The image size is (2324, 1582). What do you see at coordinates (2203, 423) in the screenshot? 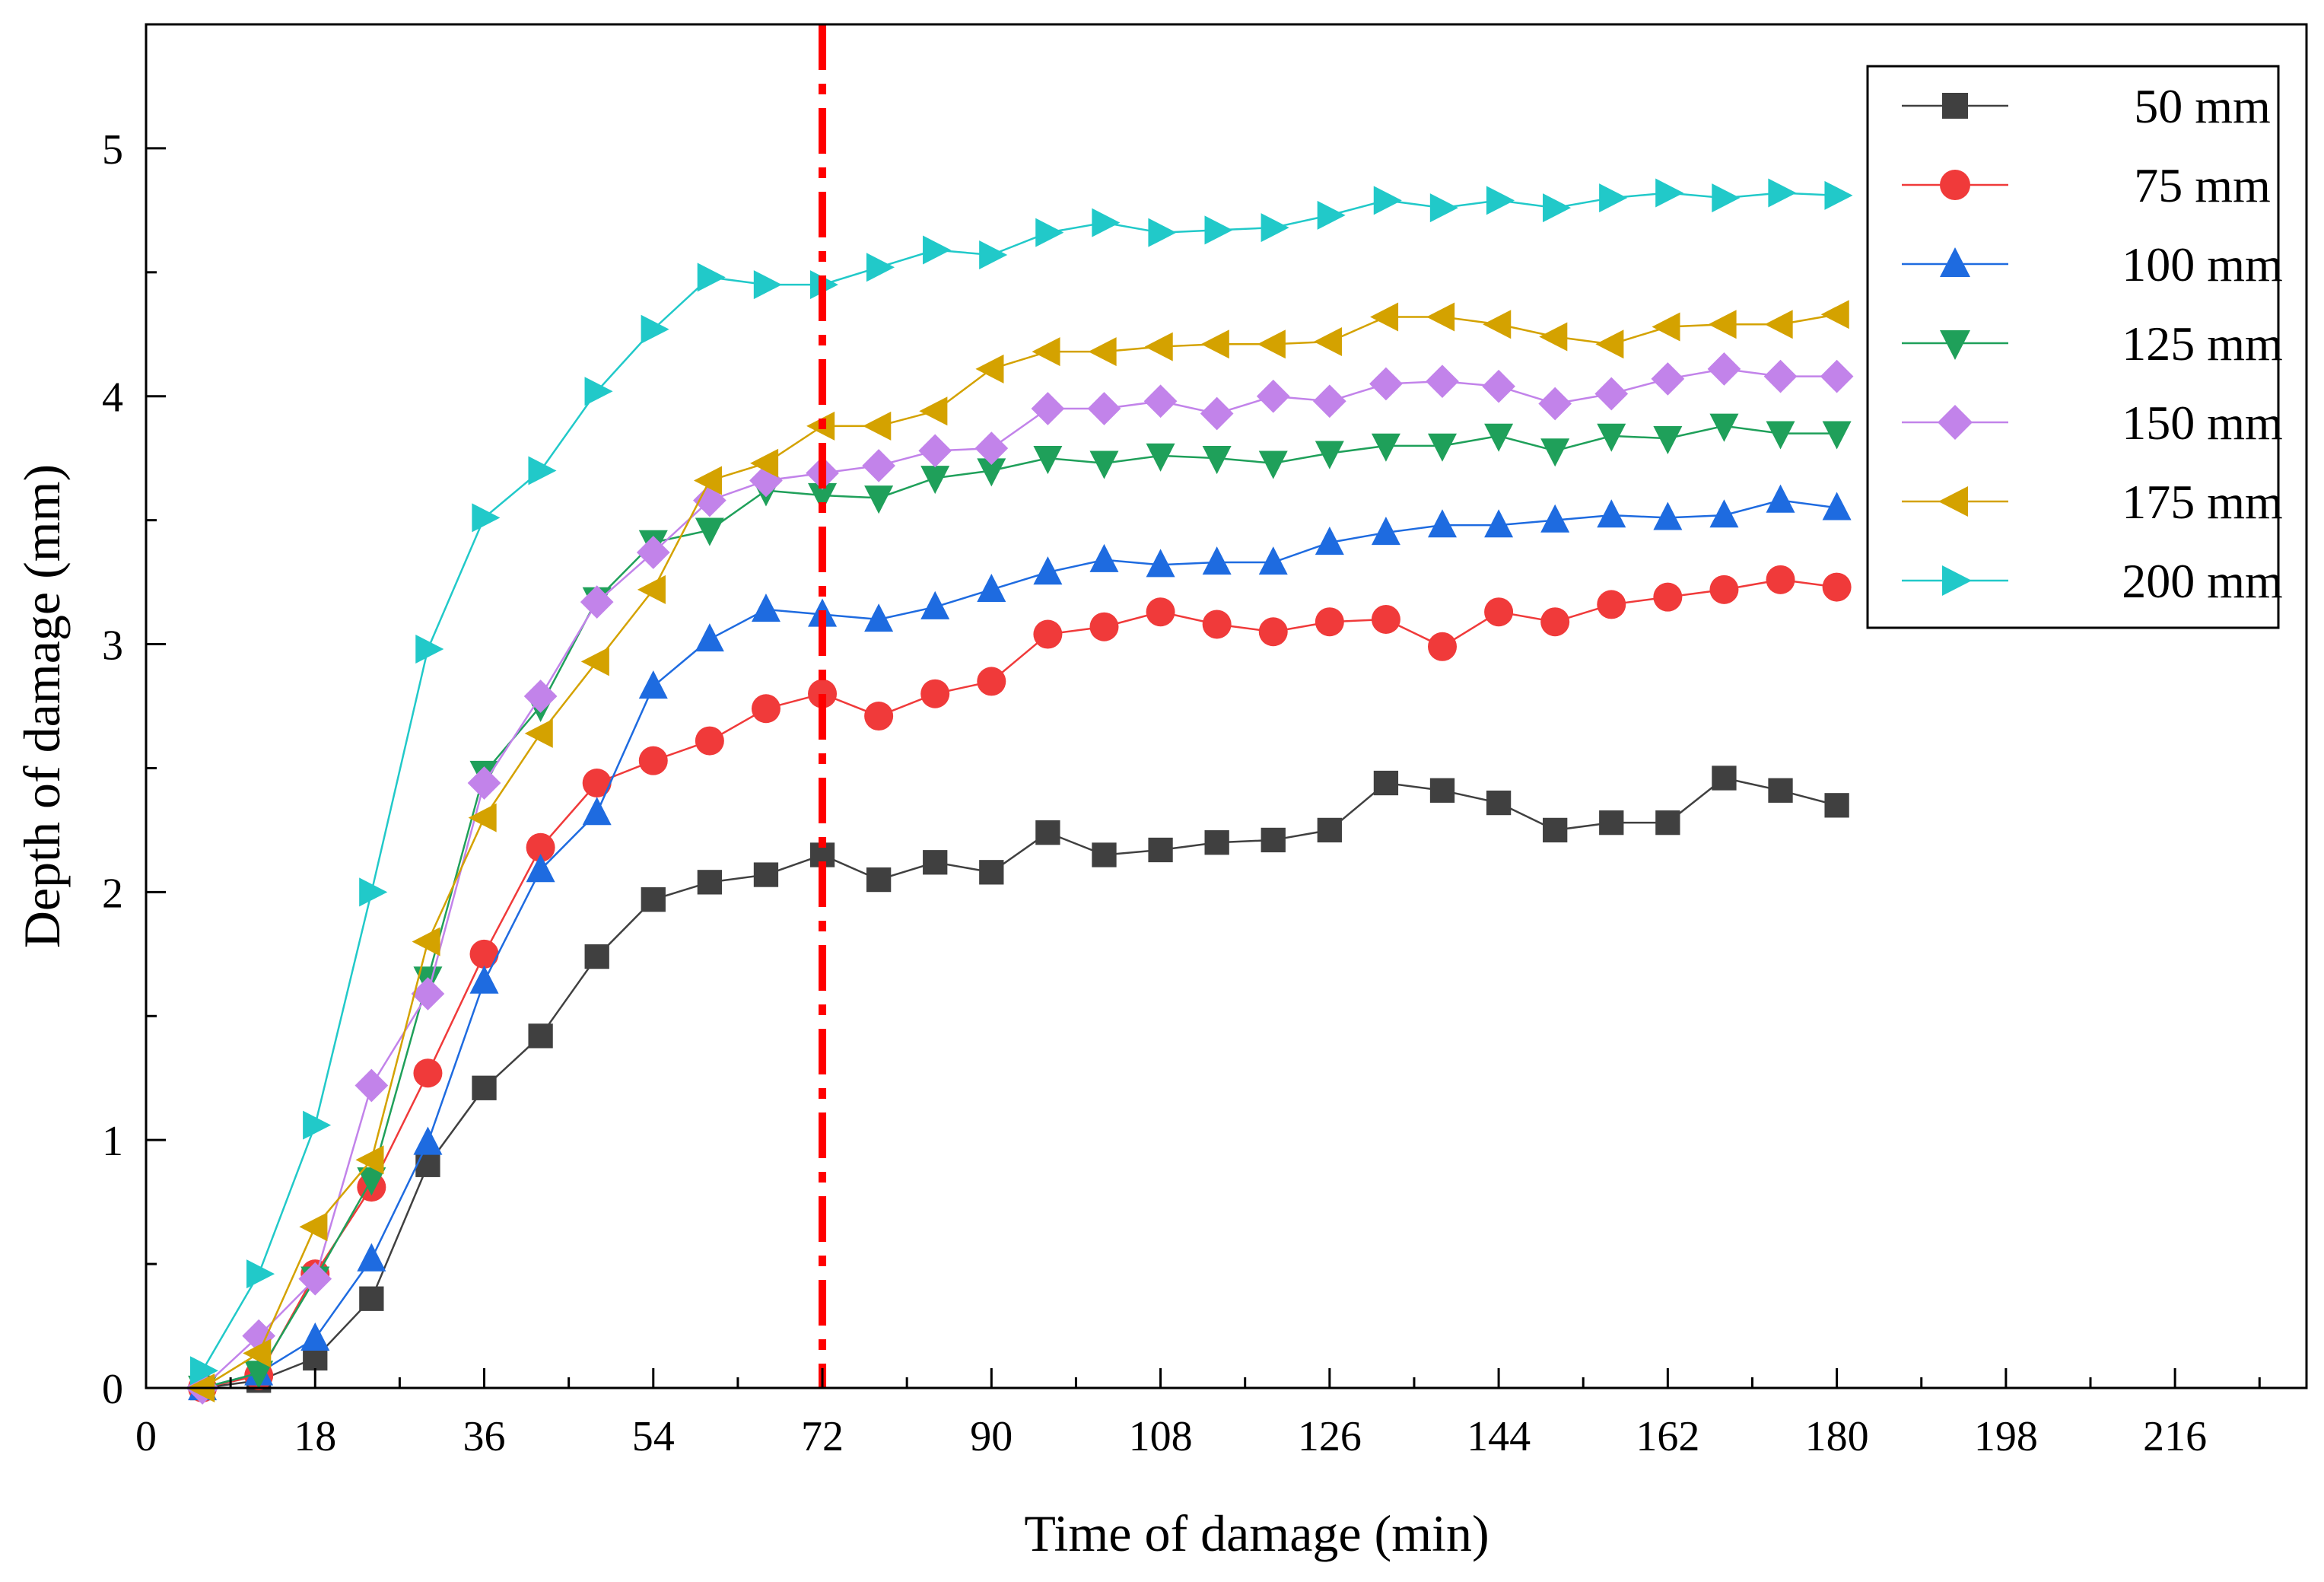
I see `legend-label: 150 mm` at bounding box center [2203, 423].